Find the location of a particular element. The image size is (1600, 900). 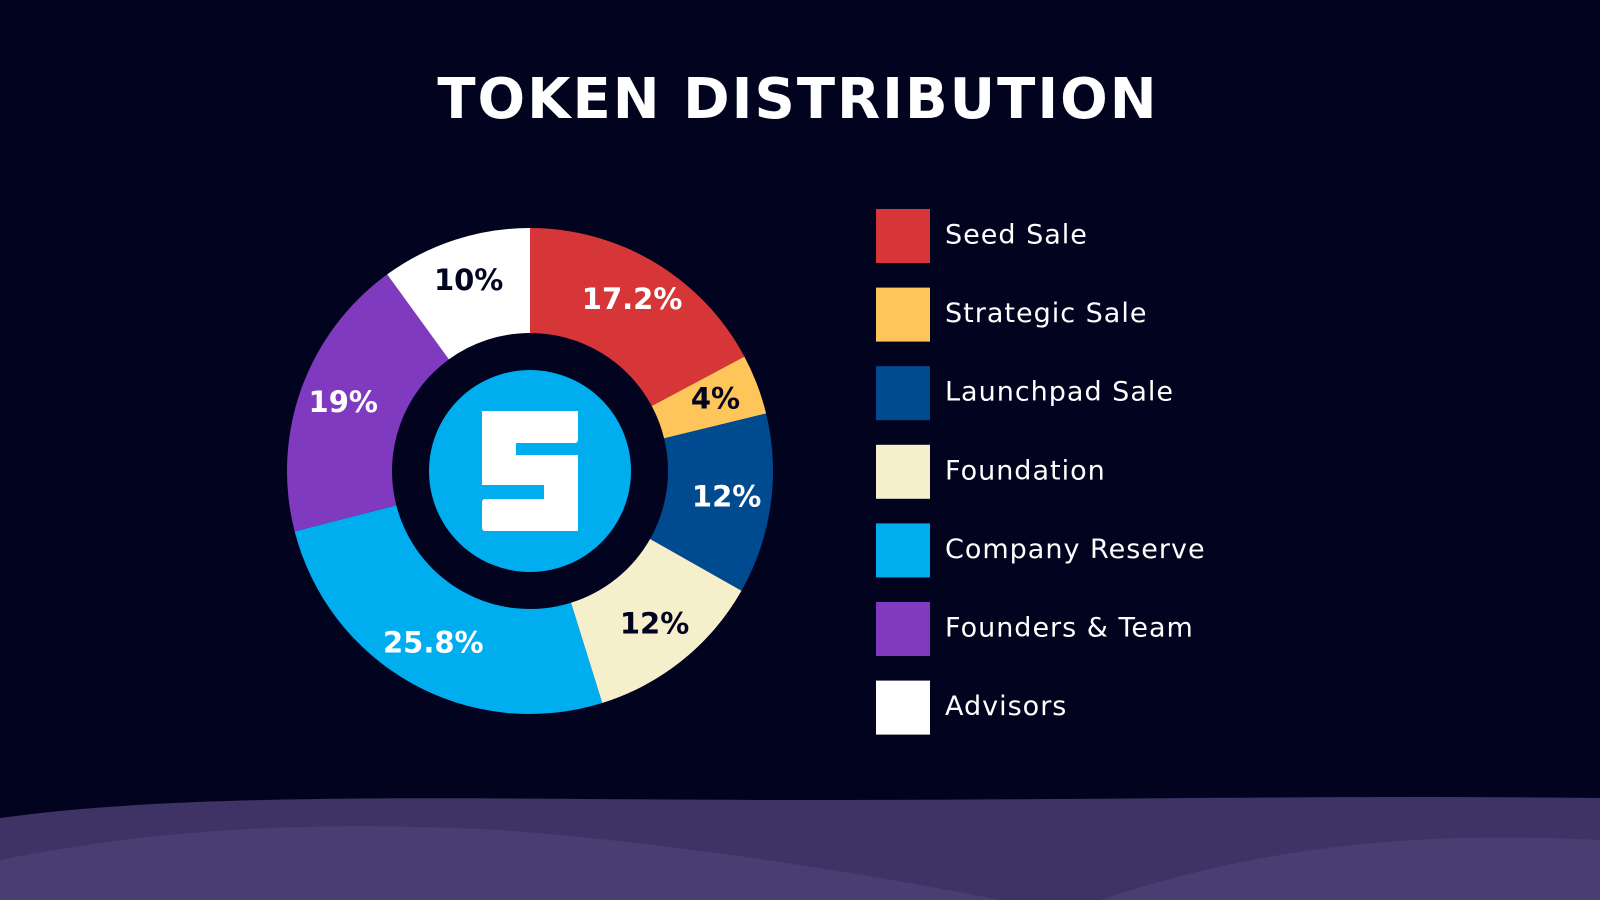

value-label: 19% is located at coordinates (343, 402).